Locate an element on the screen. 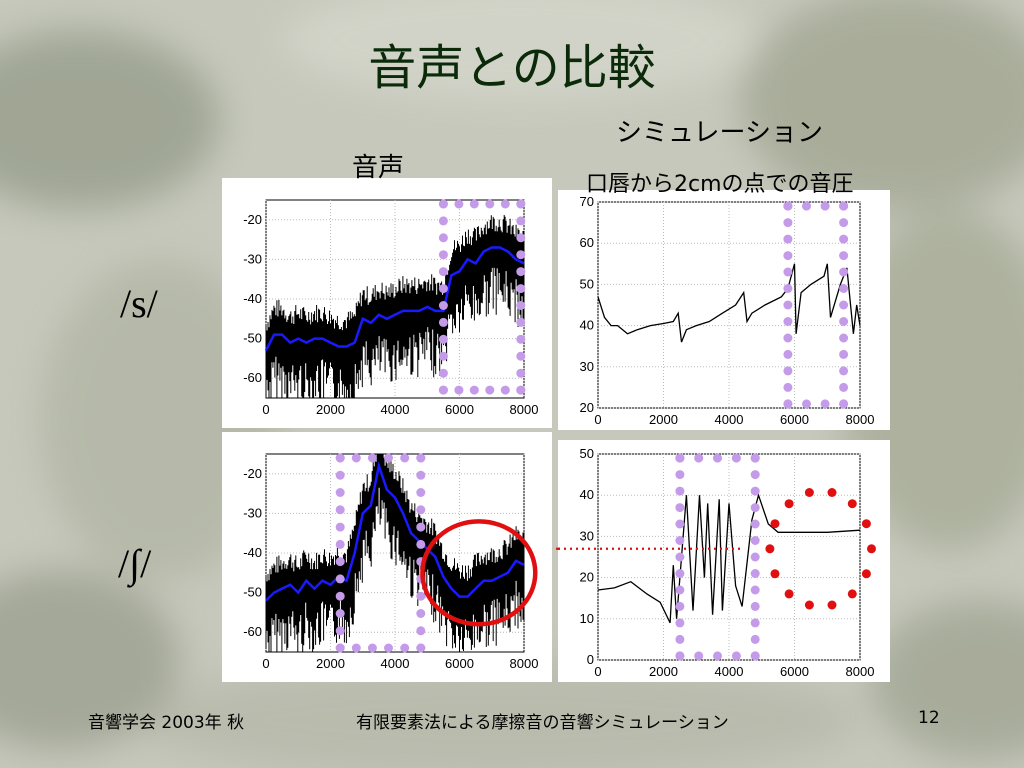 This screenshot has height=768, width=1024. voice-s-chart: 0 2000 4000 6000 8000 -20 -30 -40 -50 -60 is located at coordinates (390, 308).